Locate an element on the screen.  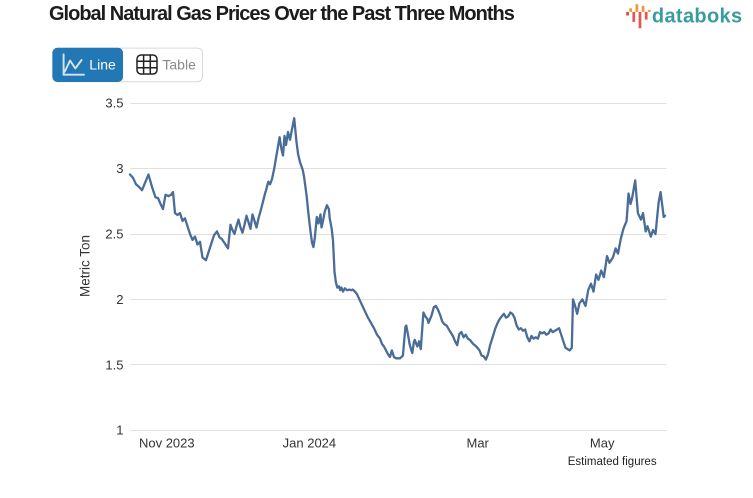
svg-text: 2.5 is located at coordinates (114, 234).